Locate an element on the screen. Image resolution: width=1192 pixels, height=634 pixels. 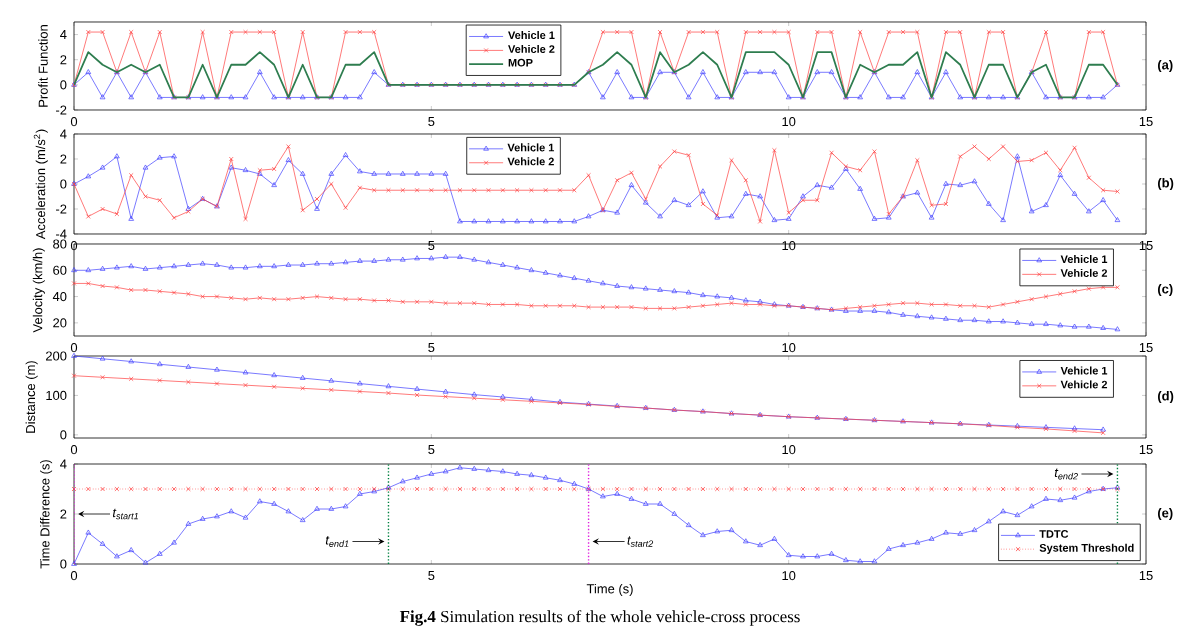
text: Fig.4 Simulation results of the whole vehicle-cross process is located at coordinates (599, 618).